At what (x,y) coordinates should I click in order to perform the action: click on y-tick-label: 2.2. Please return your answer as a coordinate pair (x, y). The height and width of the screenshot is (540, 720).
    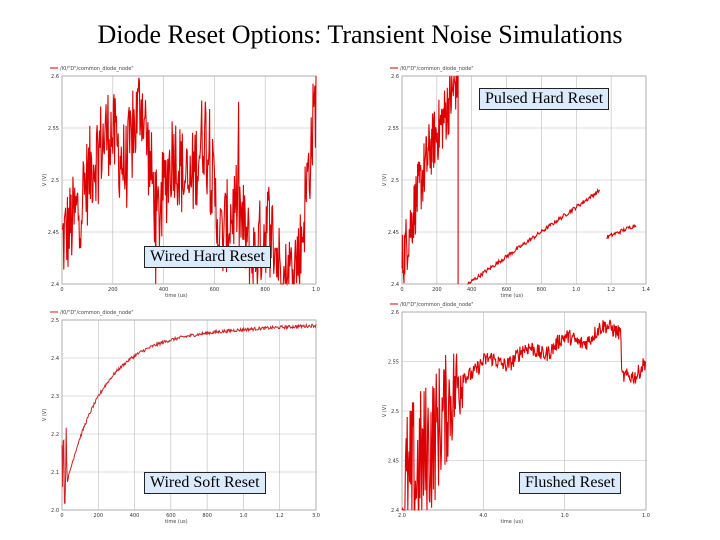
    Looking at the image, I should click on (55, 435).